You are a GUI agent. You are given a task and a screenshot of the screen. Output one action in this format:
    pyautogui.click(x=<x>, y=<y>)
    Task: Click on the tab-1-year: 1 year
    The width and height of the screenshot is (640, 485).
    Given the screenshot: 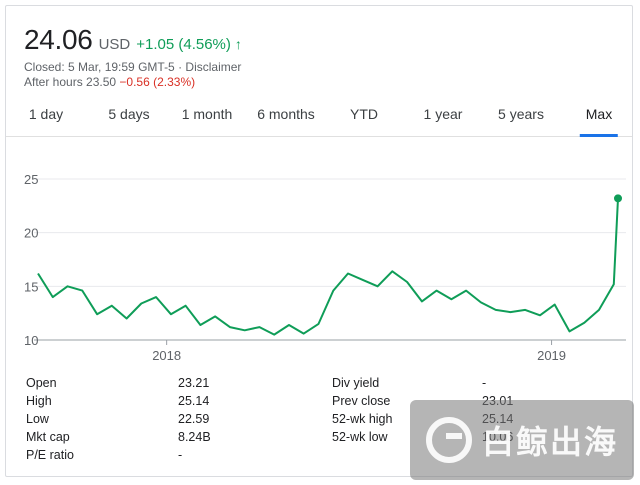 What is the action you would take?
    pyautogui.click(x=443, y=114)
    